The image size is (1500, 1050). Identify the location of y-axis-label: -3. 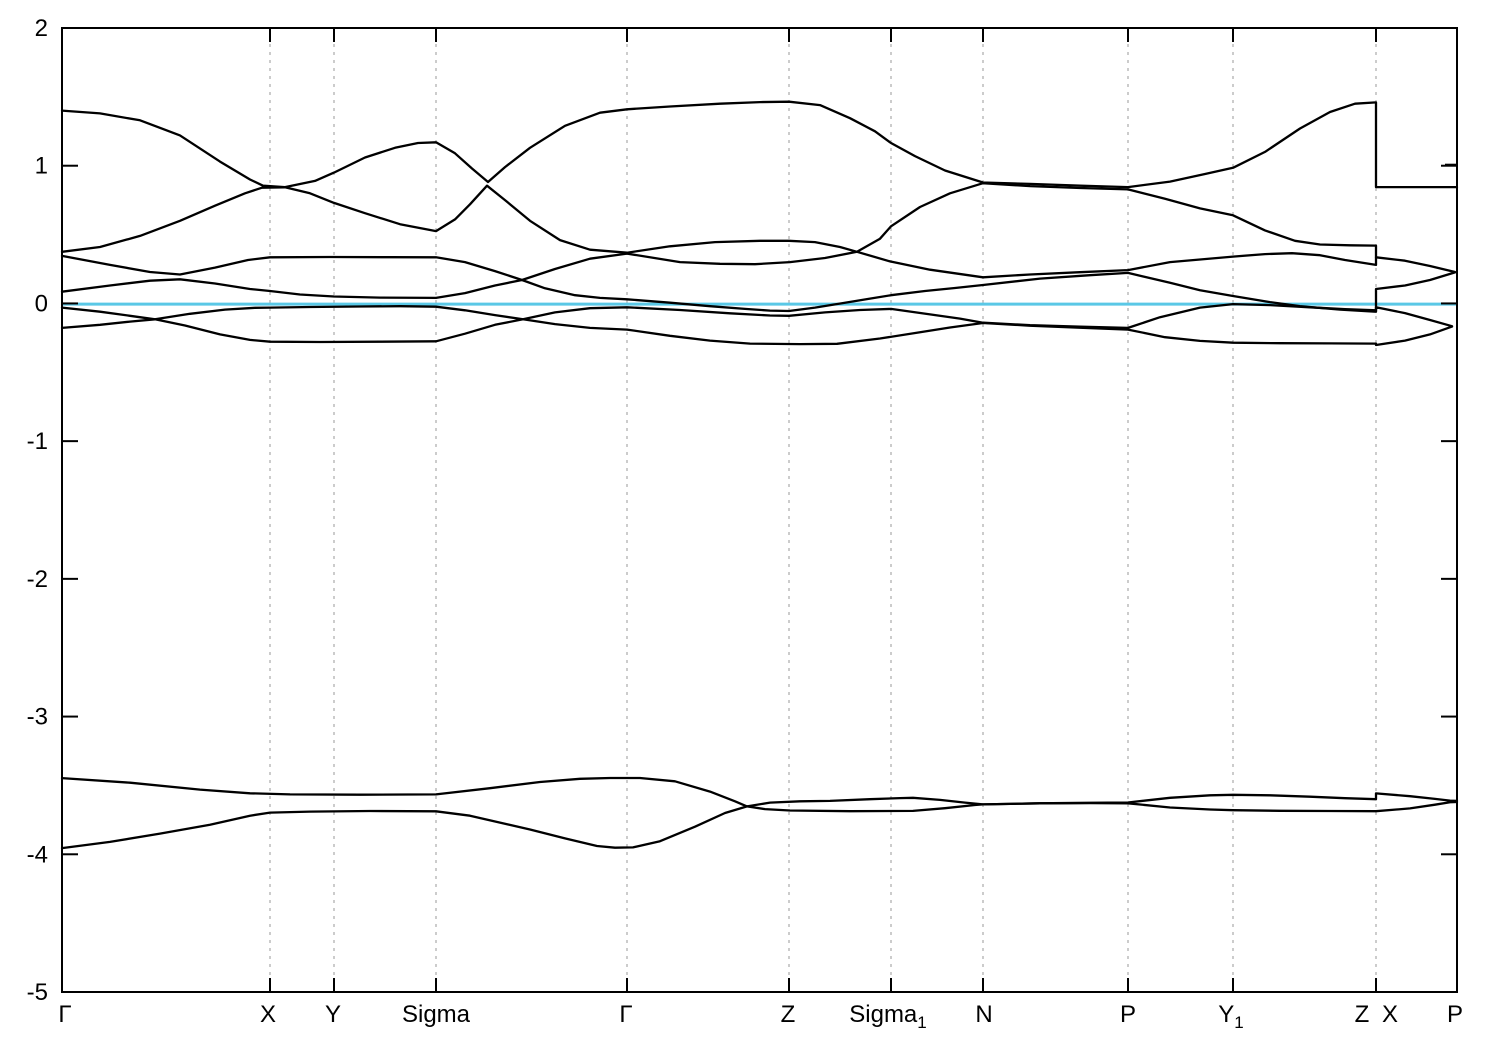
(37, 717).